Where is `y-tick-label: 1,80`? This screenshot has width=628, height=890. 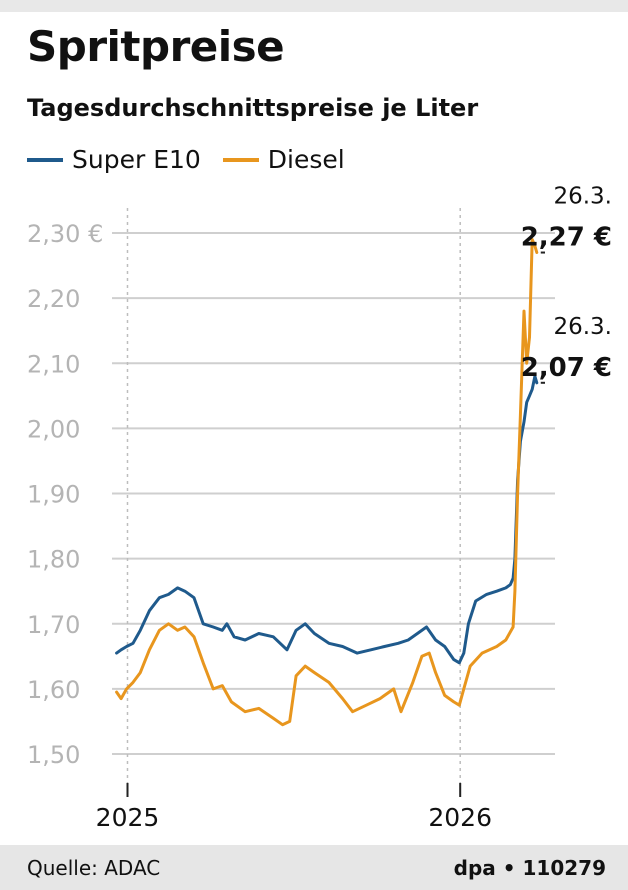 y-tick-label: 1,80 is located at coordinates (53, 560).